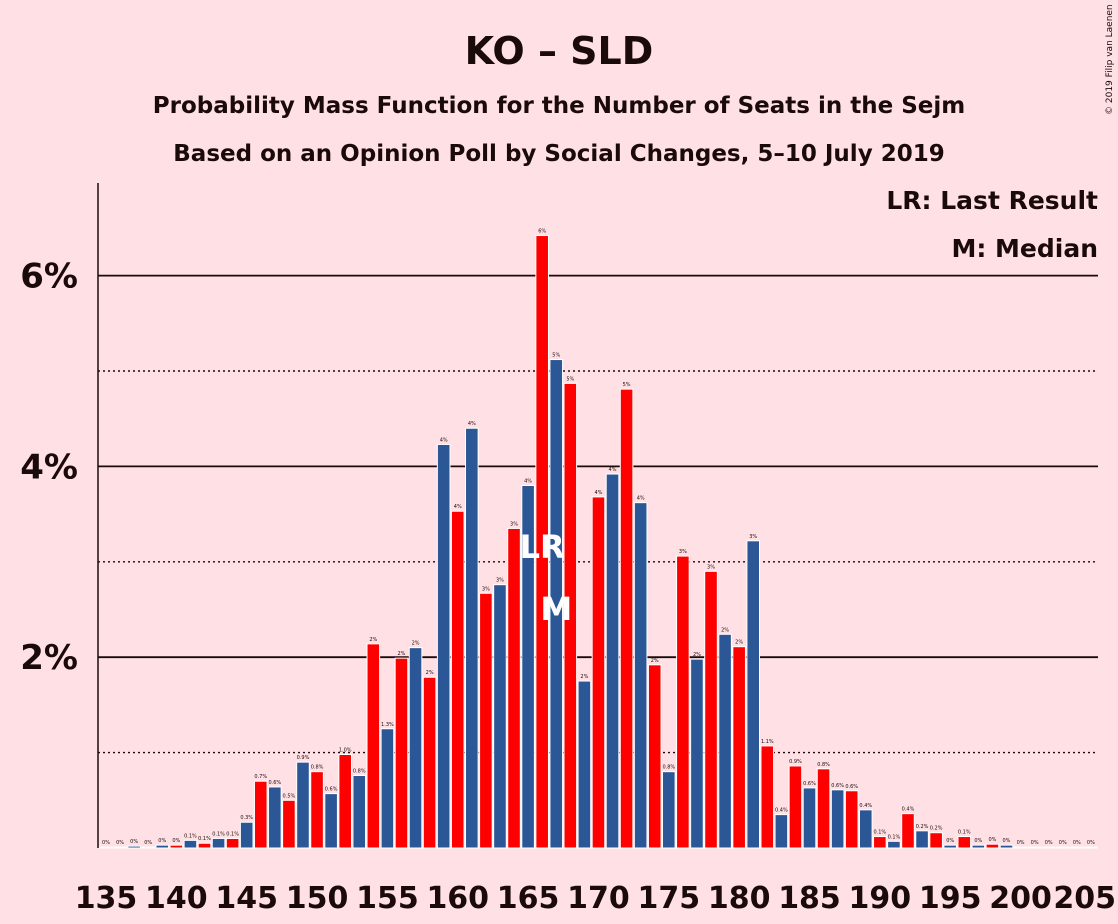 Image resolution: width=1118 pixels, height=924 pixels. I want to click on bar-label-seat-172: 5%, so click(627, 385).